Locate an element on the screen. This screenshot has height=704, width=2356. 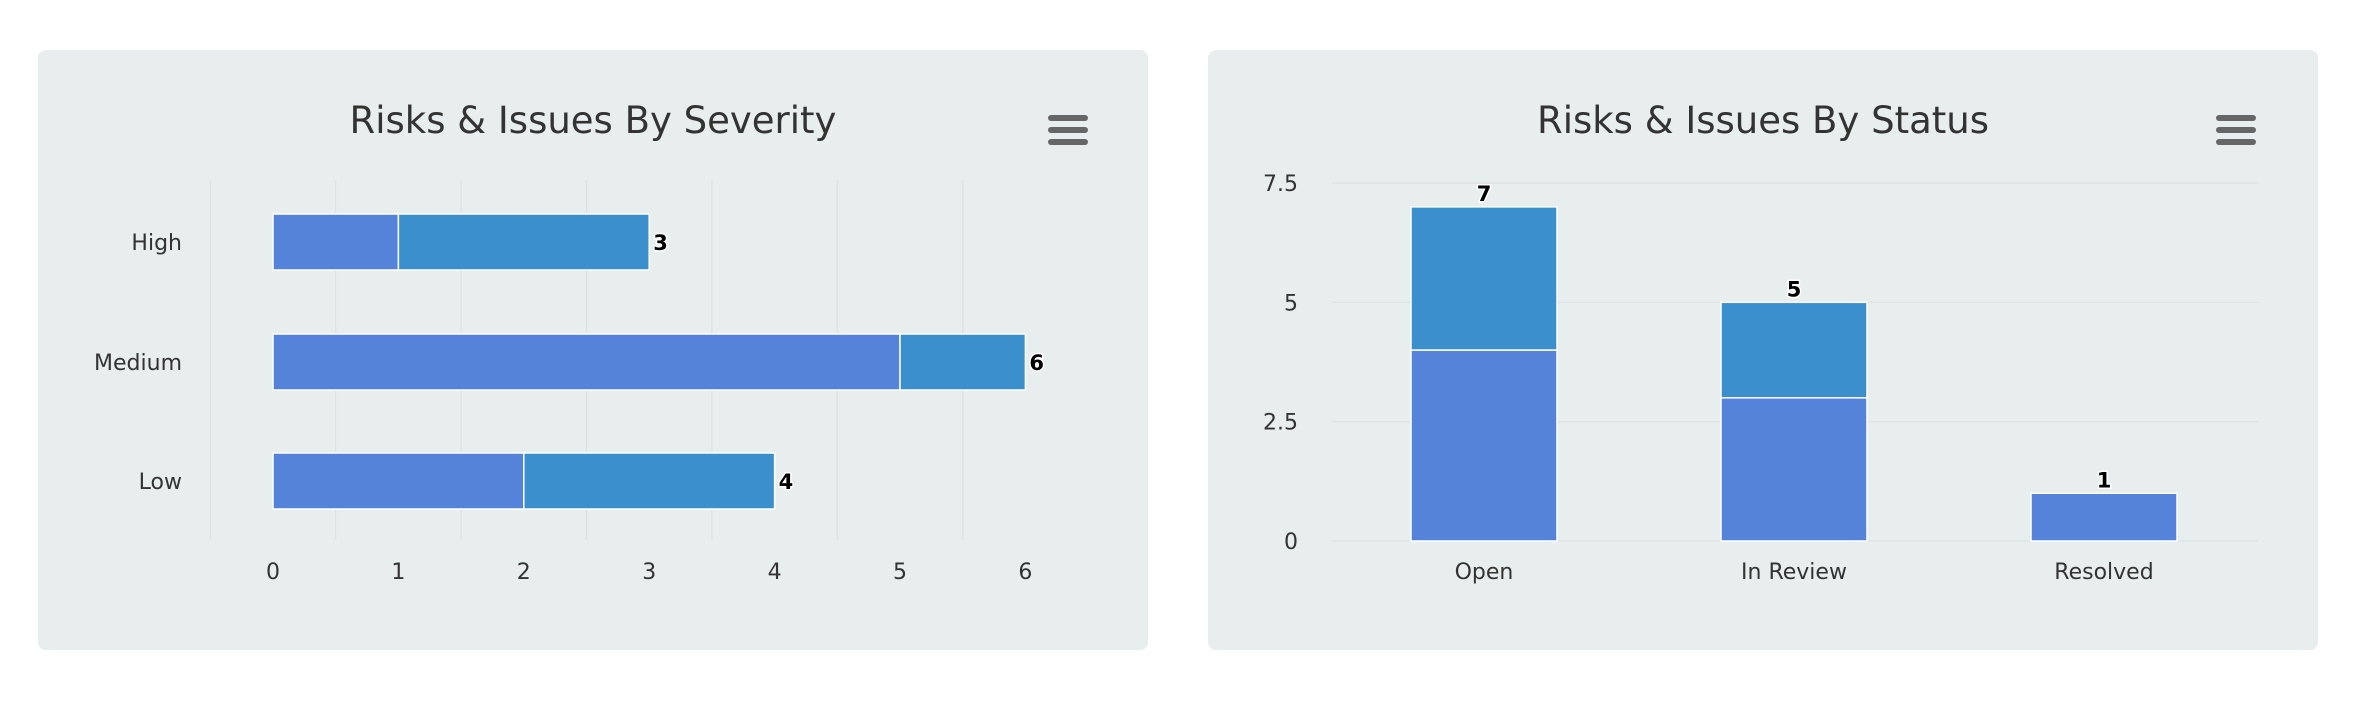
severity-chart-title: Risks & Issues By Severity is located at coordinates (593, 120).